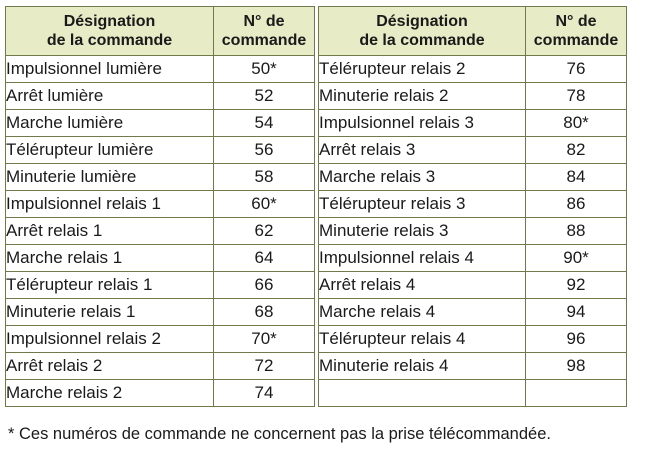  Describe the element at coordinates (109, 69) in the screenshot. I see `command-name: Impulsionnel lumière` at that location.